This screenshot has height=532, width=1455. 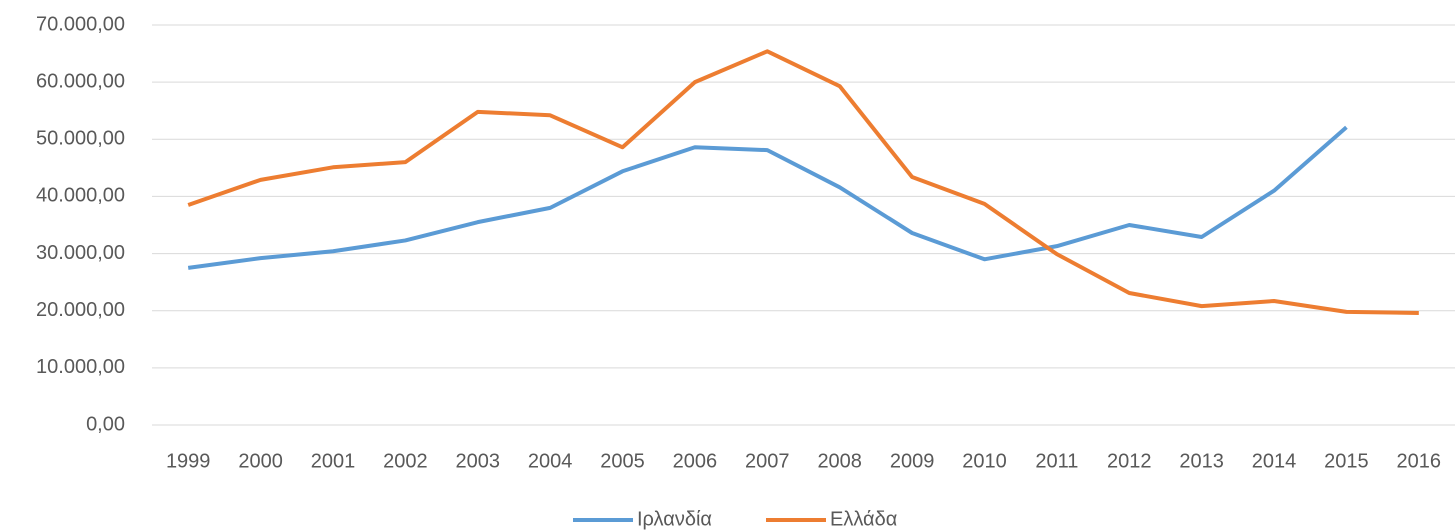 I want to click on y-tick-label: 10.000,00, so click(x=80, y=367).